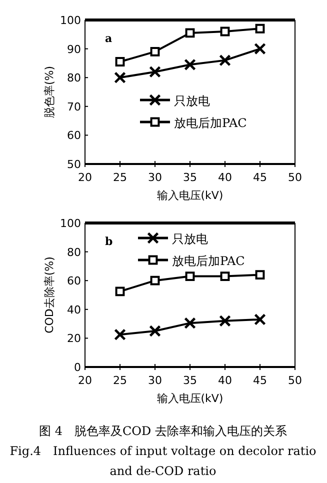  What do you see at coordinates (74, 309) in the screenshot?
I see `y-tick-label: 40` at bounding box center [74, 309].